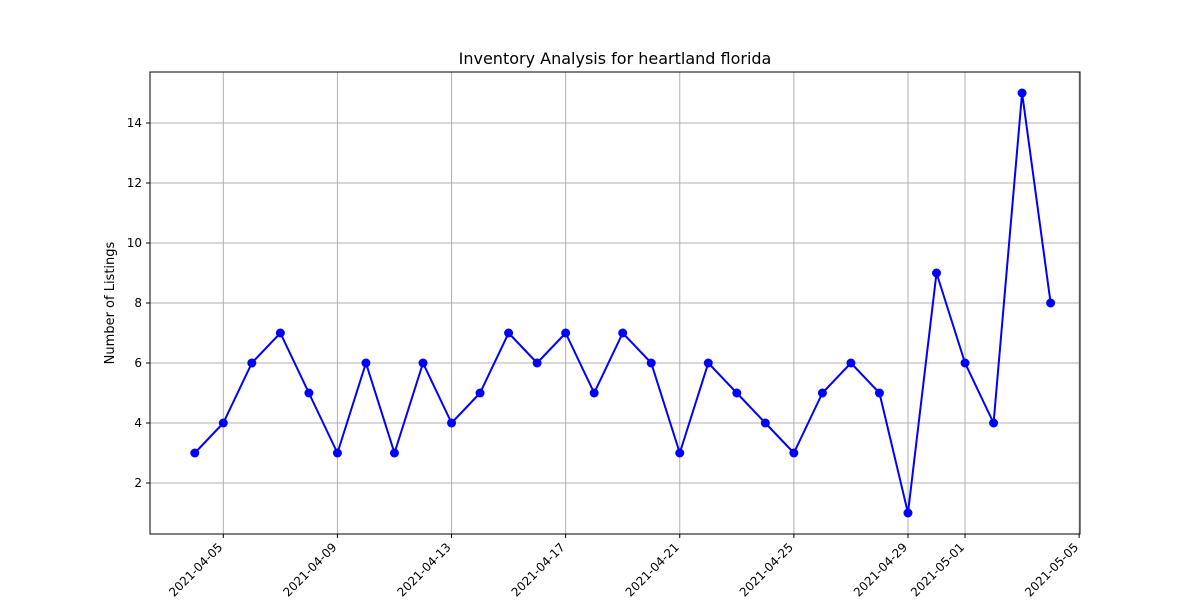  I want to click on x-tick-label: 2021-04-29, so click(880, 569).